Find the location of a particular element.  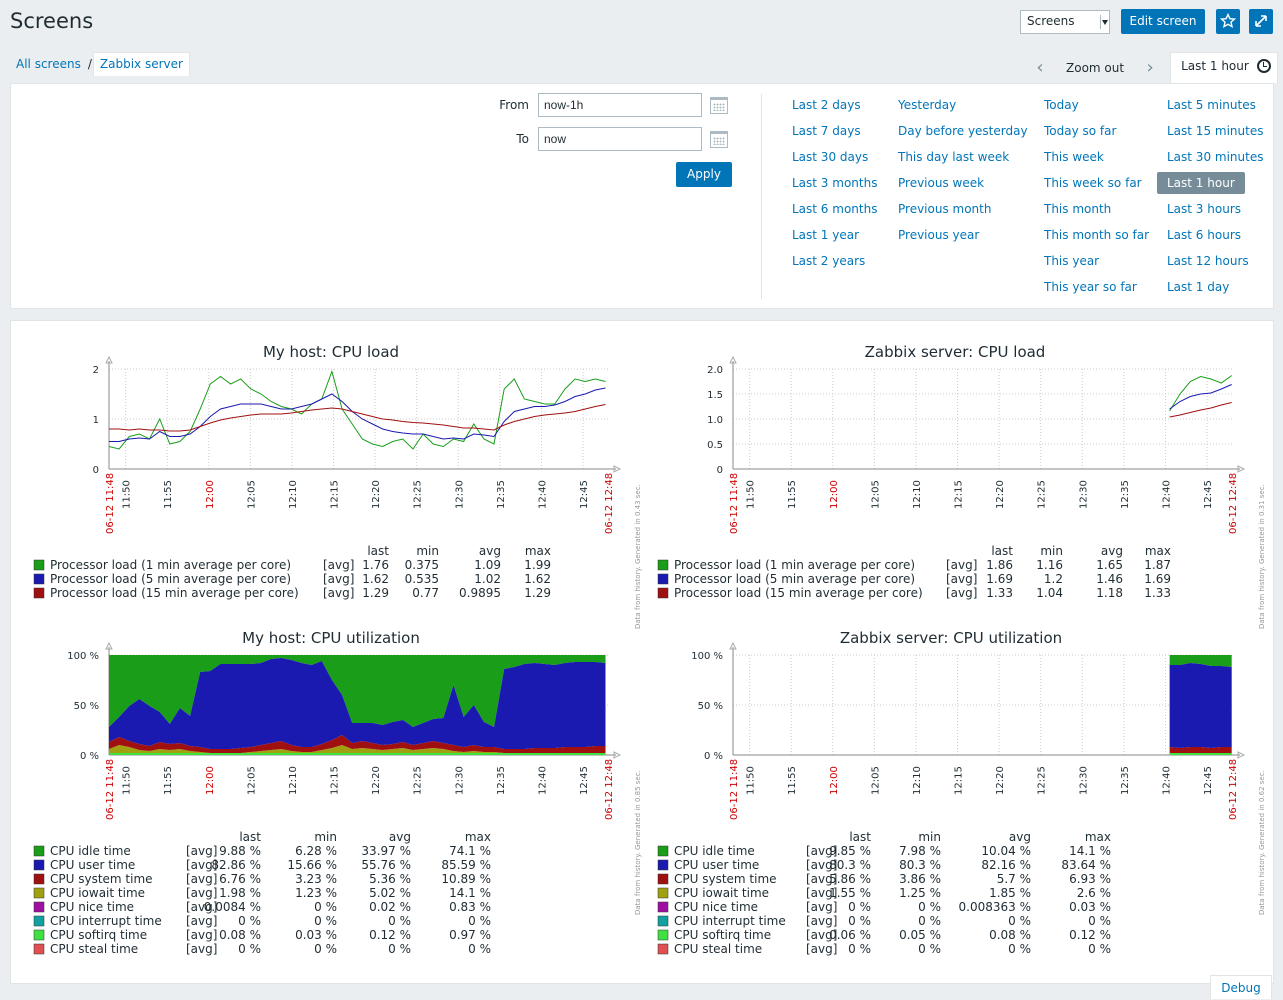

chevron-right-icon: › is located at coordinates (1150, 67).